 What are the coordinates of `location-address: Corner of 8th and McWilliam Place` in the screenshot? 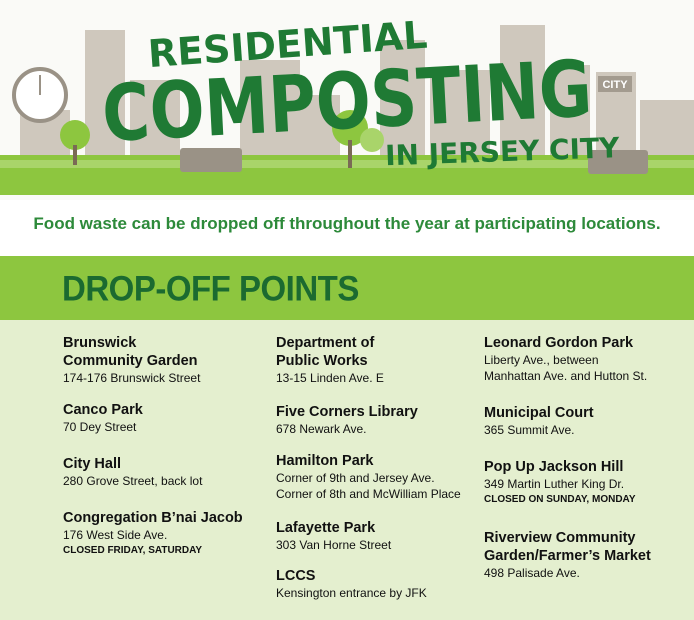 It's located at (368, 494).